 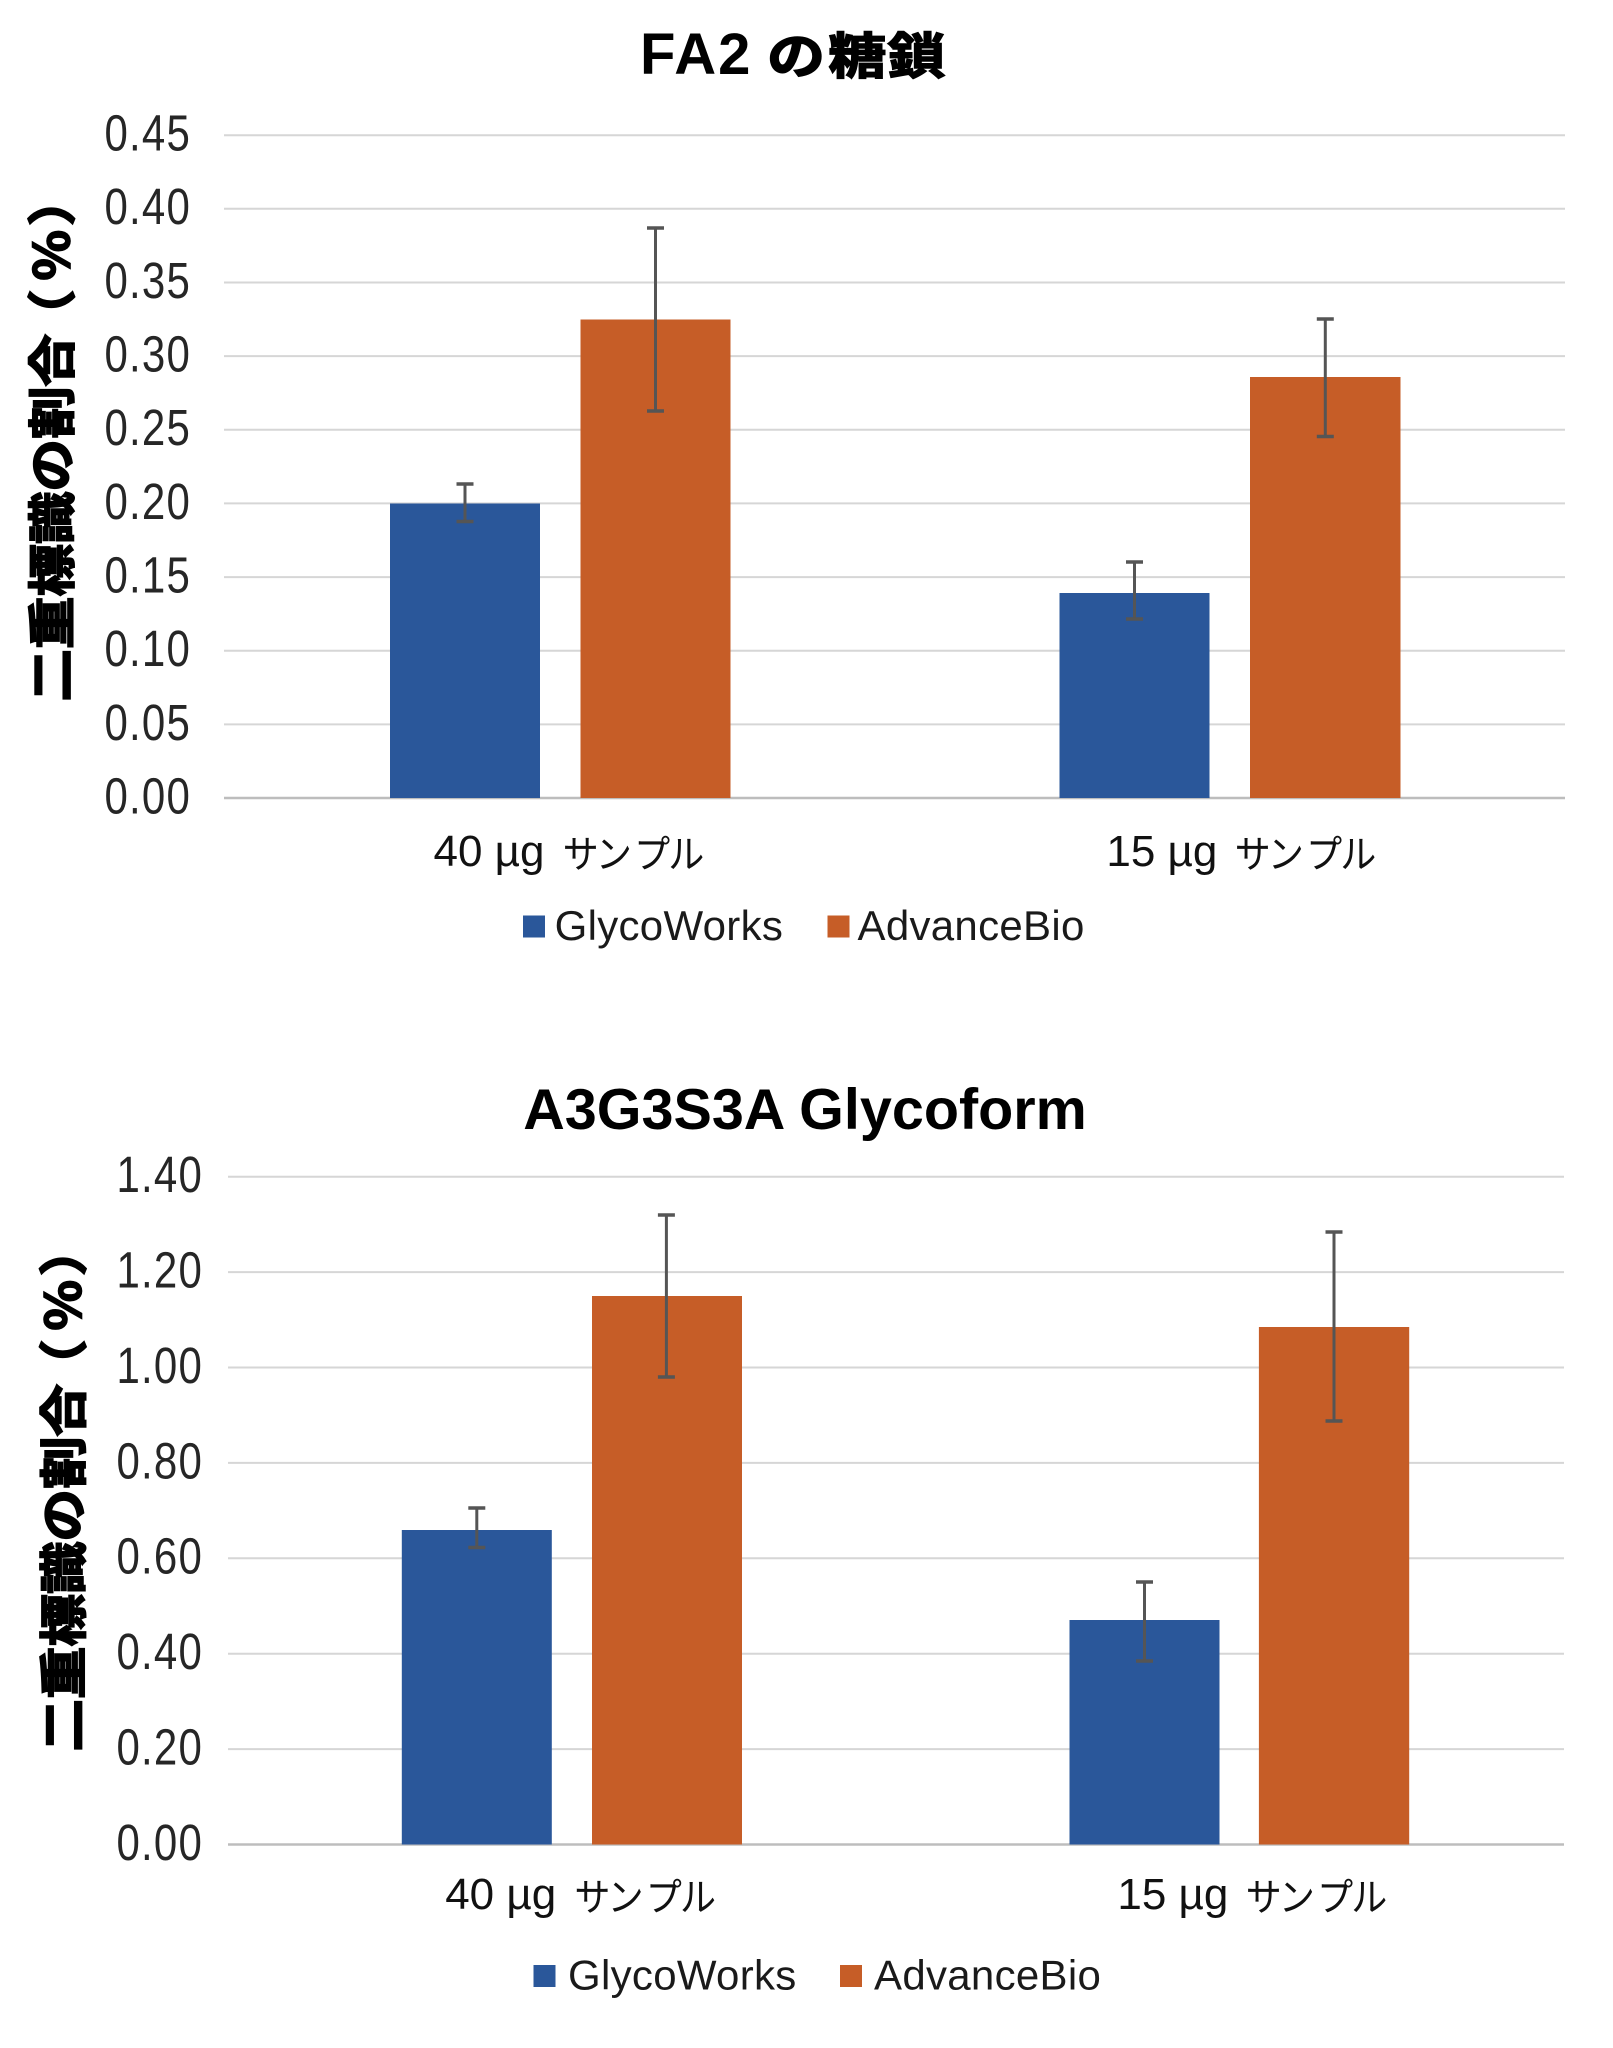 What do you see at coordinates (696, 54) in the screenshot?
I see `svg-text: FA2` at bounding box center [696, 54].